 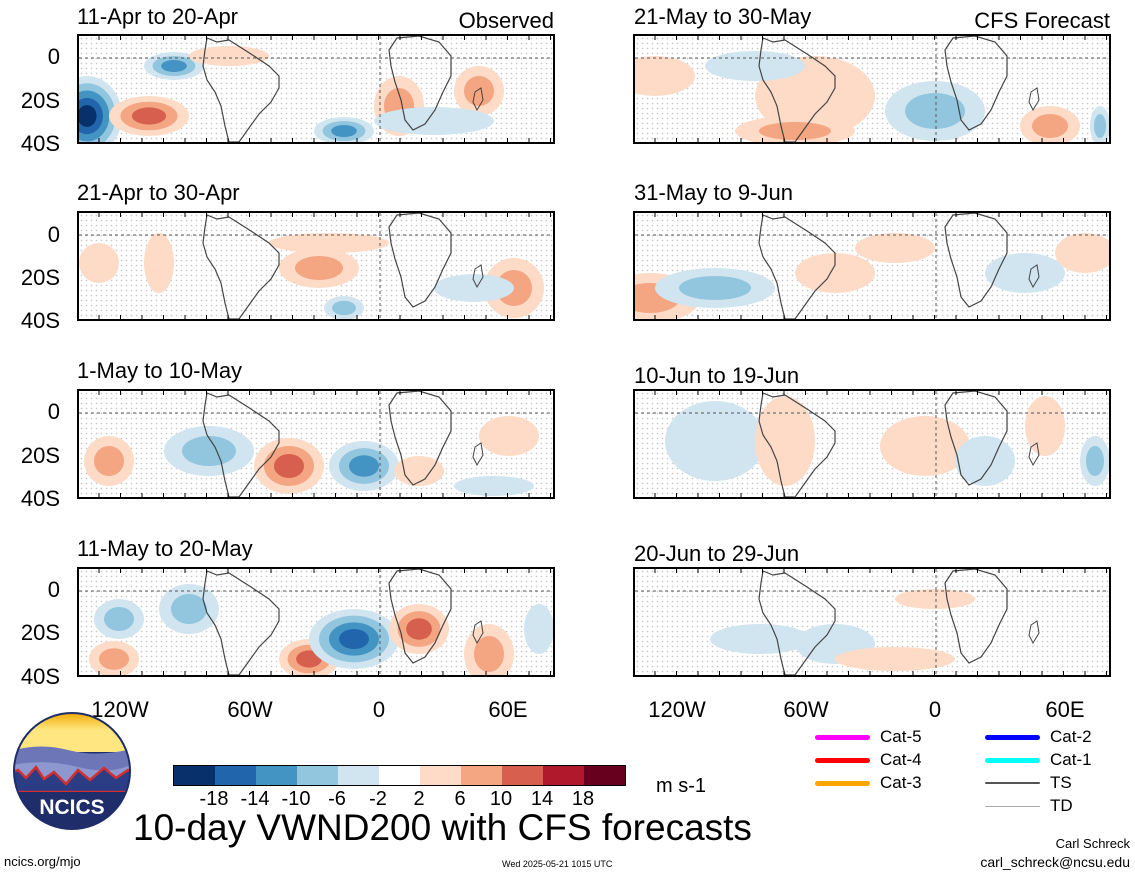 I want to click on colorbar, so click(x=399, y=775).